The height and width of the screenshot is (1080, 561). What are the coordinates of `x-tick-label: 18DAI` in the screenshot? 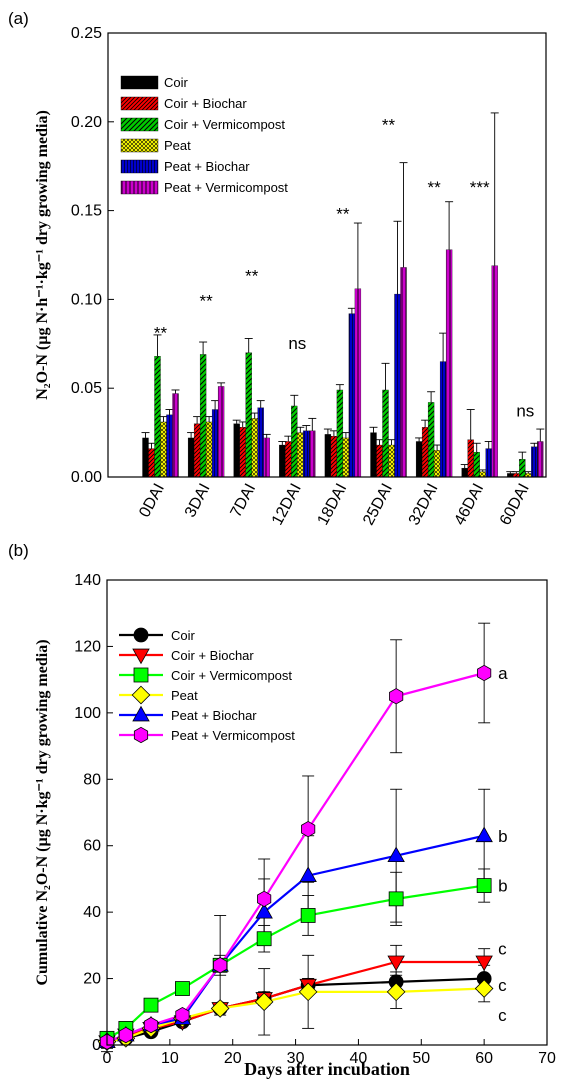 It's located at (333, 504).